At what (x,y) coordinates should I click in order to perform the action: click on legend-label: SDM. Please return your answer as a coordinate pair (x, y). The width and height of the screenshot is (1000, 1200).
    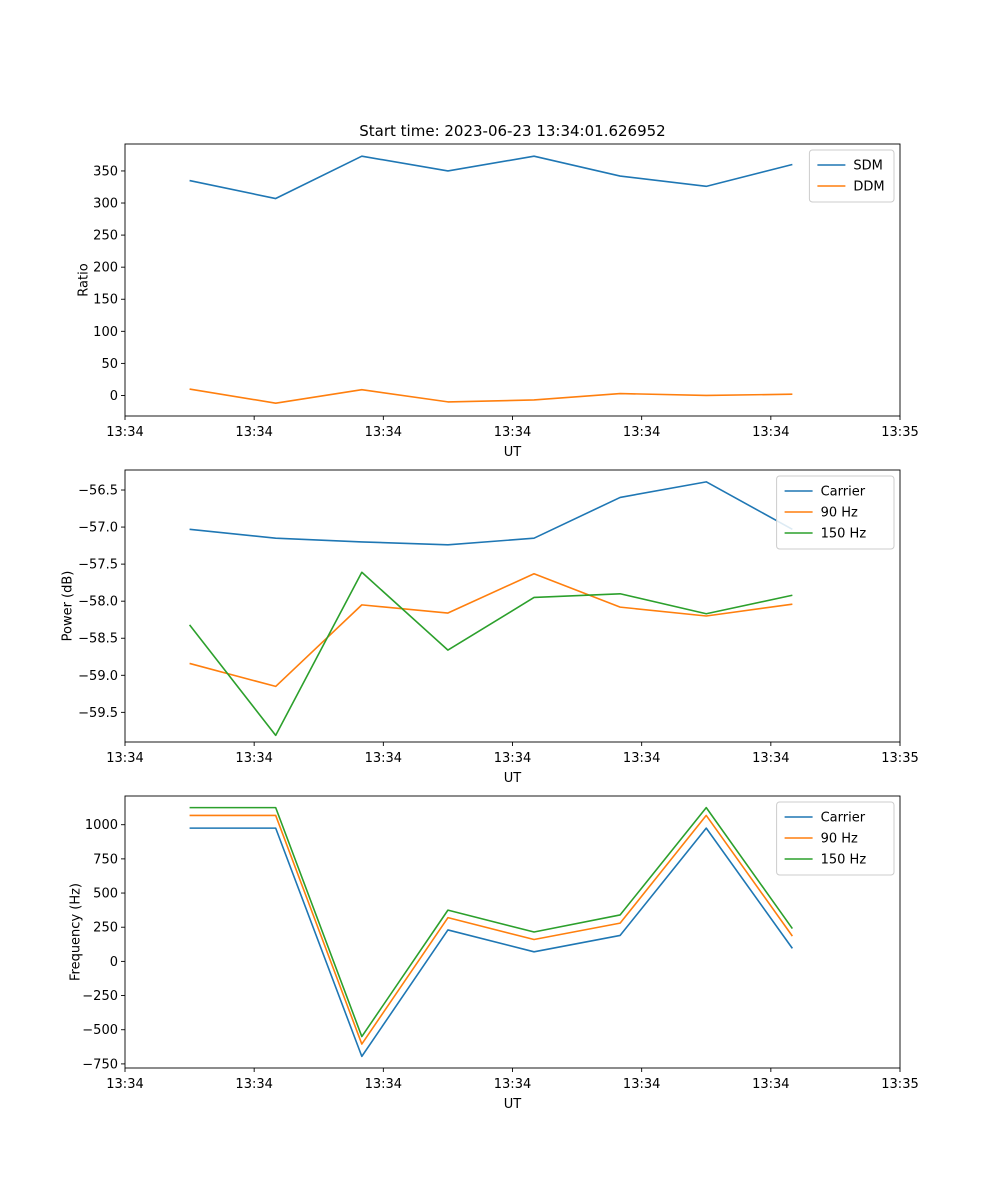
    Looking at the image, I should click on (867, 166).